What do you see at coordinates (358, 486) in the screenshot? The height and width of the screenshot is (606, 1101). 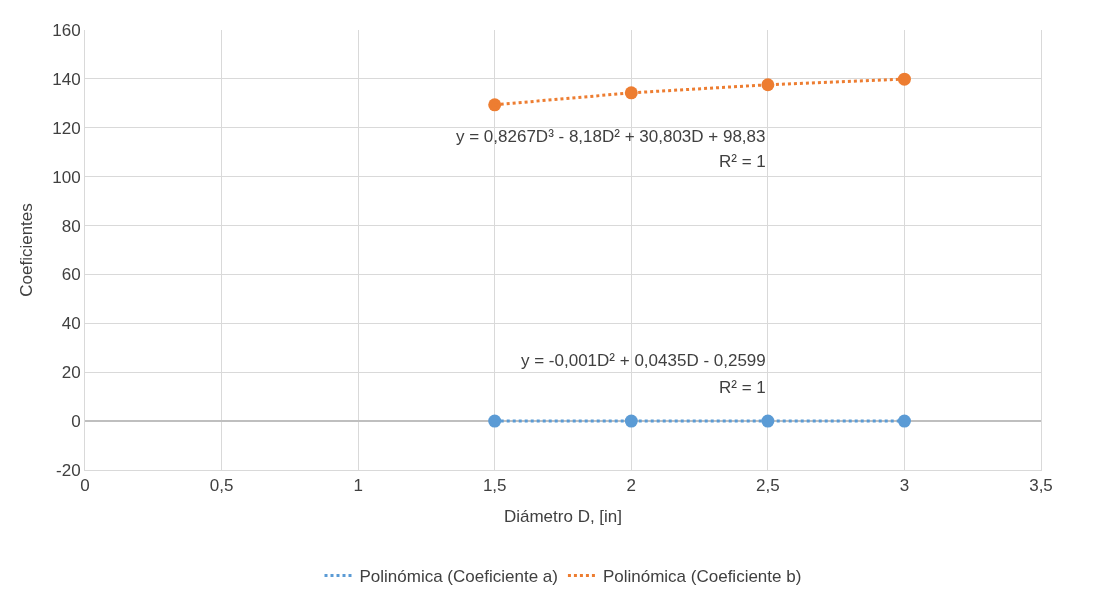 I see `x-tick-label: 1` at bounding box center [358, 486].